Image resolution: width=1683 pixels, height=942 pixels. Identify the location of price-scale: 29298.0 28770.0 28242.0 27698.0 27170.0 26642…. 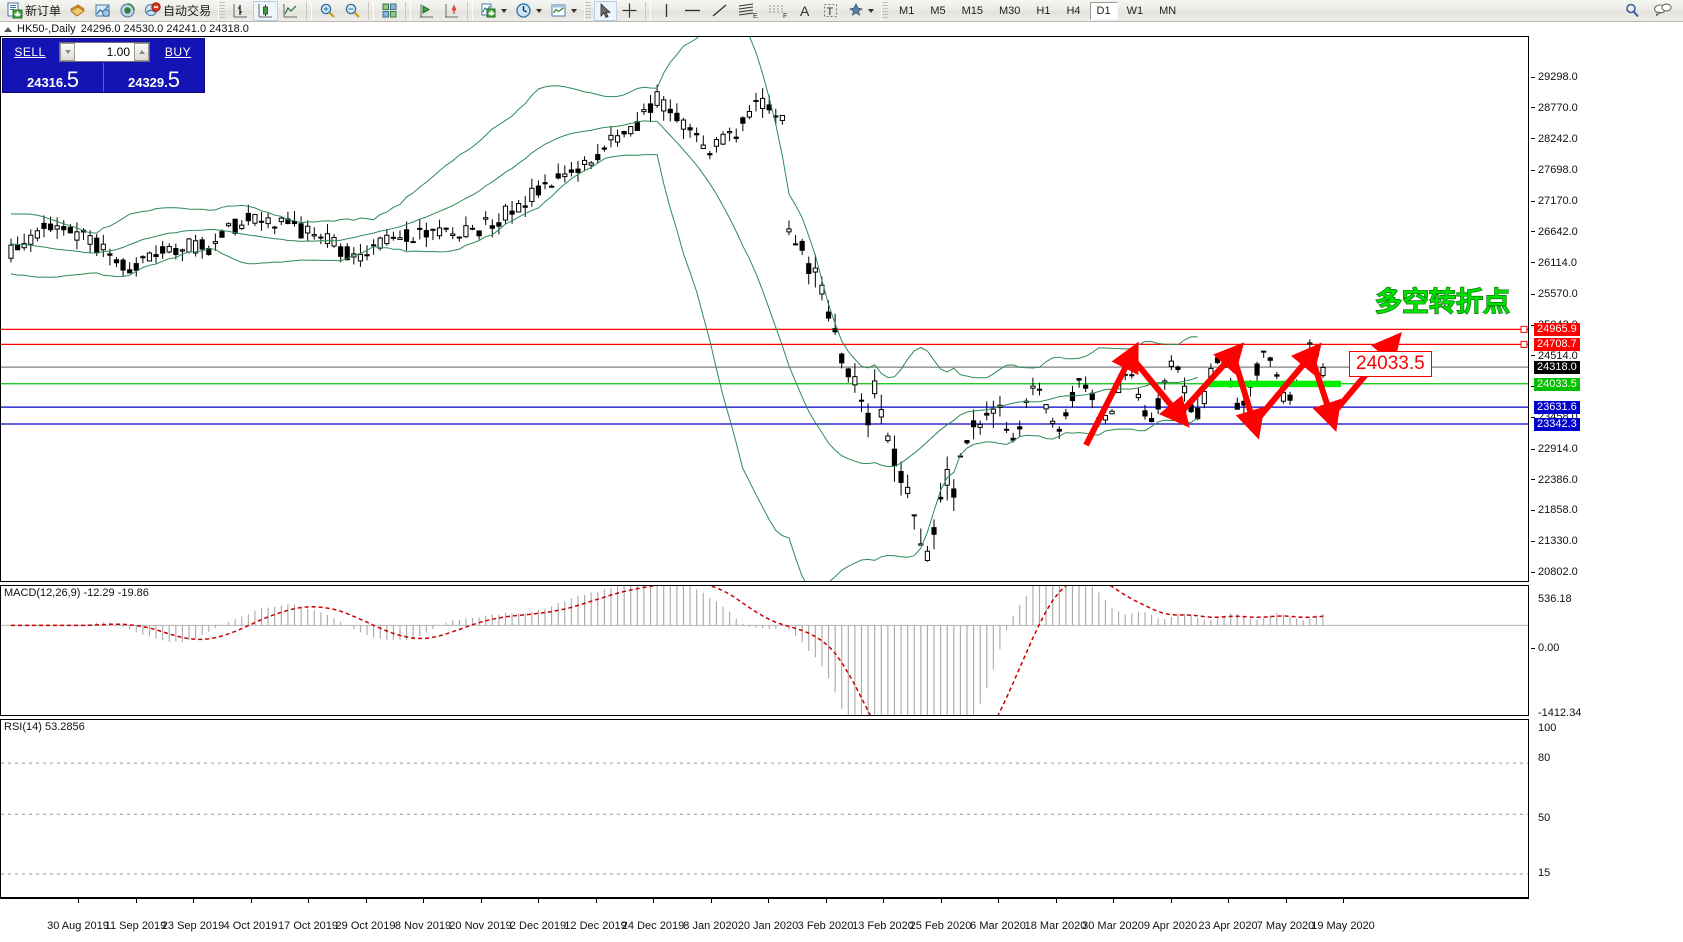
(1607, 309).